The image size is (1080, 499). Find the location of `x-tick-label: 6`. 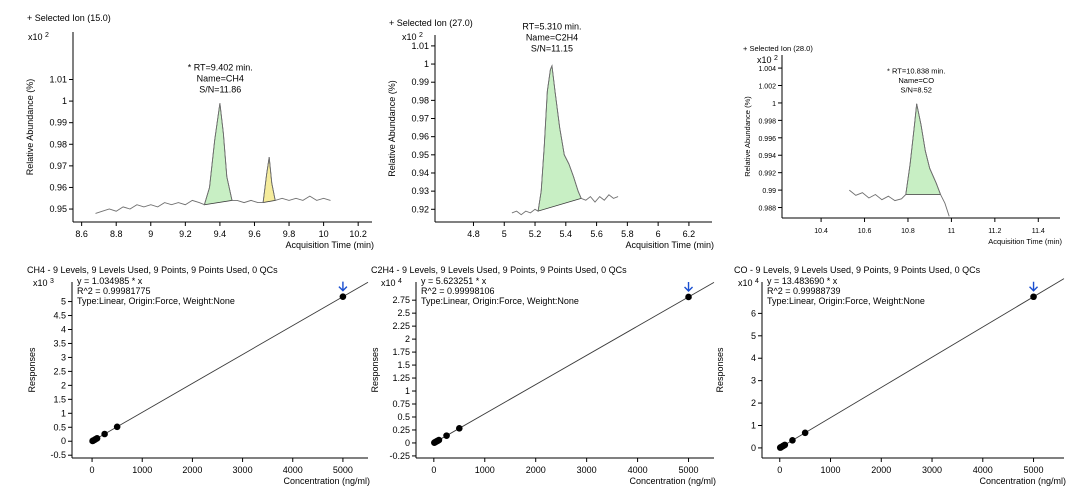

x-tick-label: 6 is located at coordinates (658, 234).